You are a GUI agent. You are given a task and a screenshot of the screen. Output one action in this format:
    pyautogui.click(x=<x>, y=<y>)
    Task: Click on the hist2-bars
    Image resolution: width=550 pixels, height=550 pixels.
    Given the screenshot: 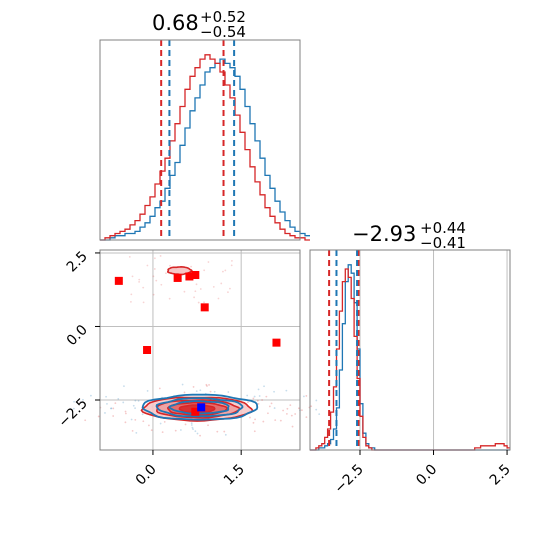 What is the action you would take?
    pyautogui.click(x=410, y=357)
    